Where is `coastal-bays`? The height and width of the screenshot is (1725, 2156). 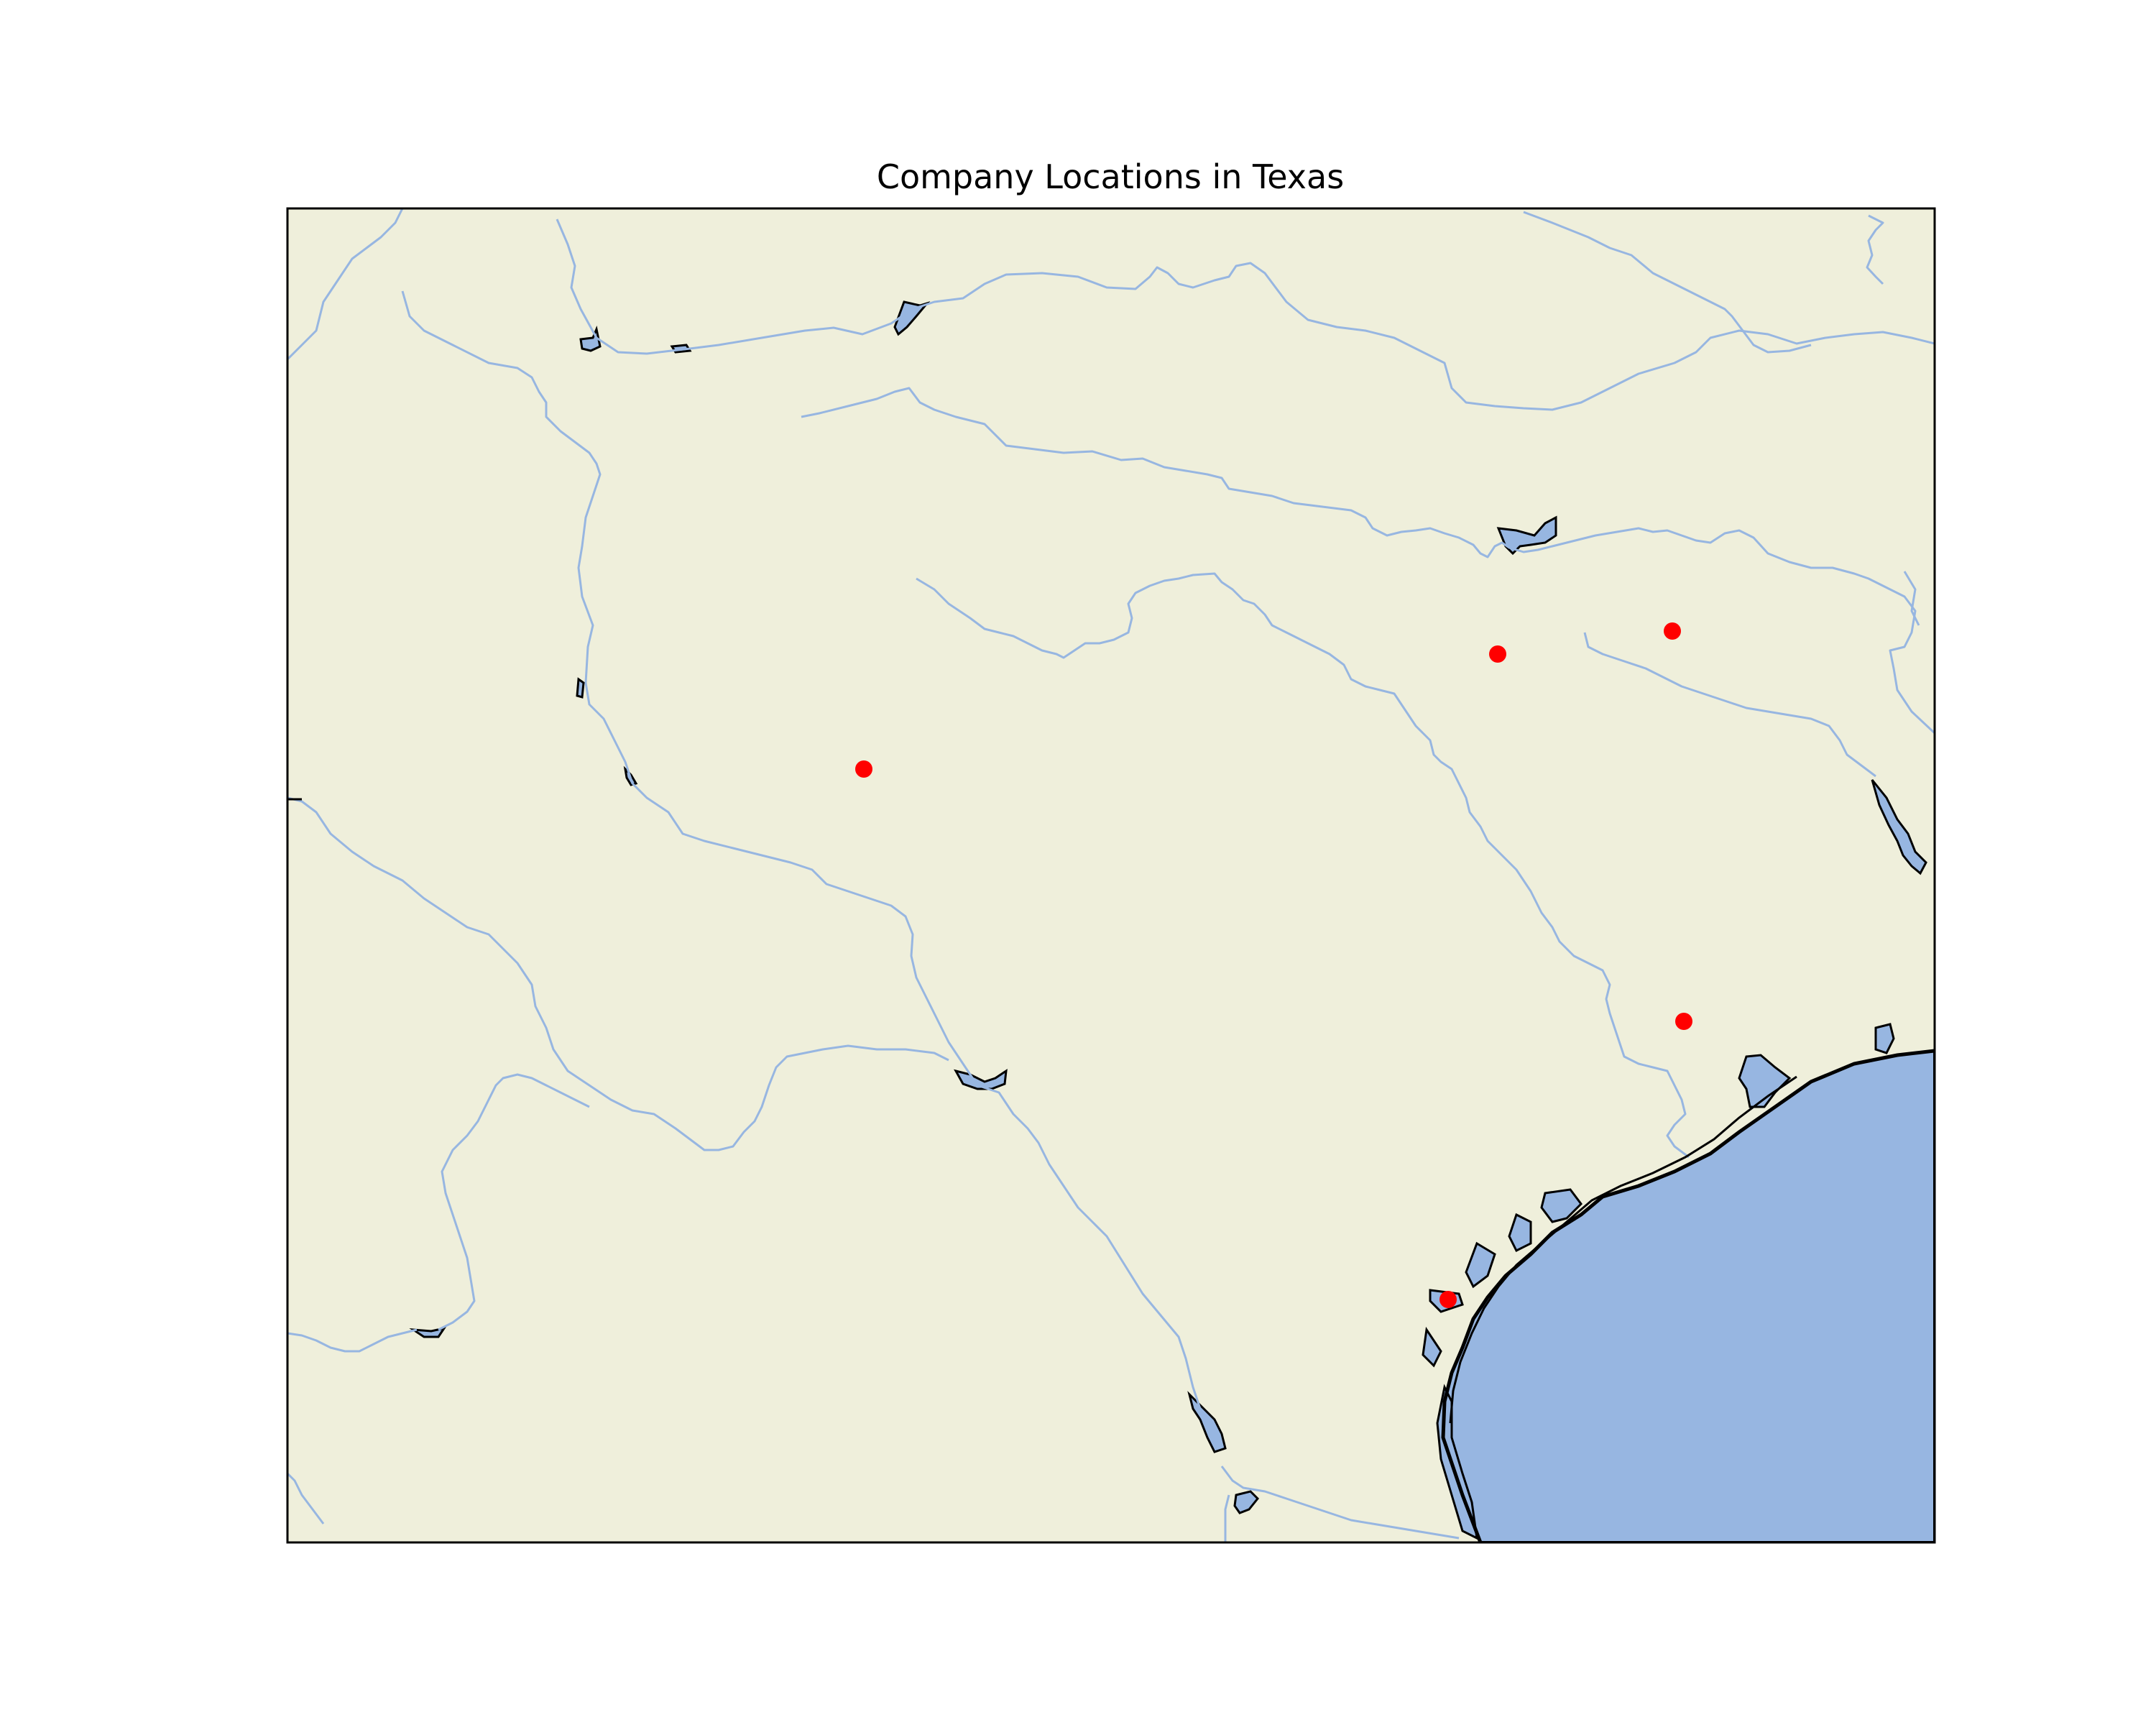
coastal-bays is located at coordinates (1658, 1281).